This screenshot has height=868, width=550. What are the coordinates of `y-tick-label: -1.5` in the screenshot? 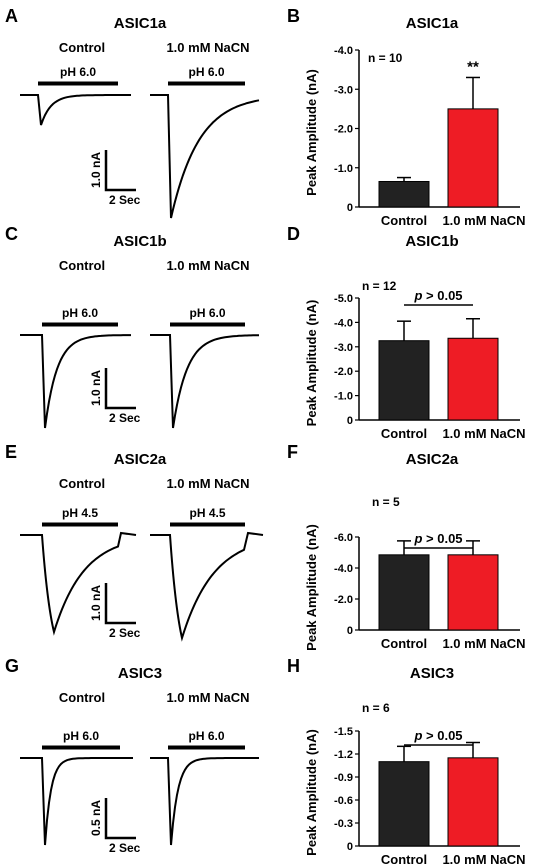 It's located at (343, 732).